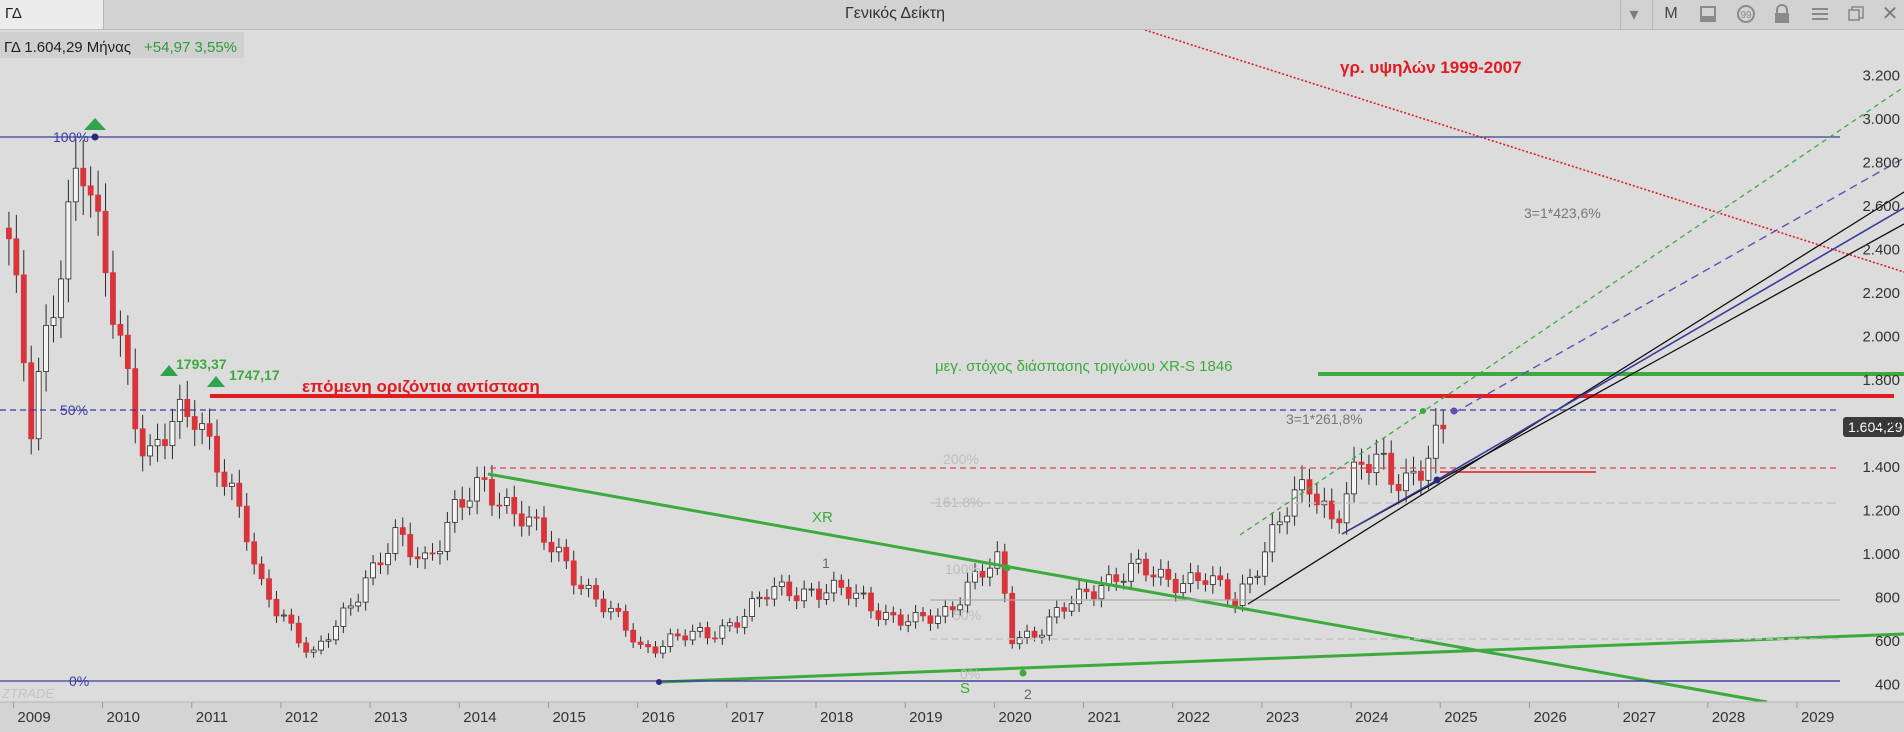 The height and width of the screenshot is (732, 1904). Describe the element at coordinates (1671, 13) in the screenshot. I see `period-button: M` at that location.